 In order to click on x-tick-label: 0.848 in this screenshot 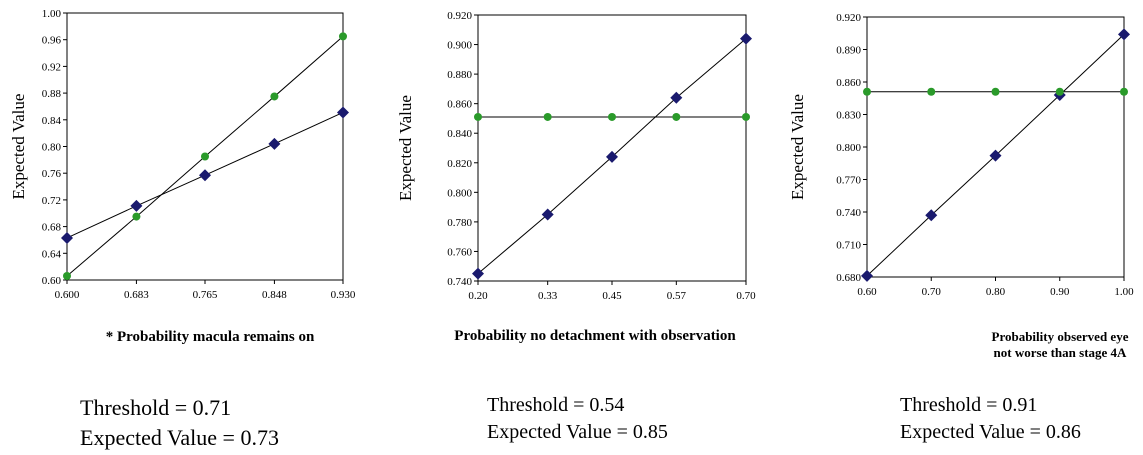, I will do `click(274, 295)`.